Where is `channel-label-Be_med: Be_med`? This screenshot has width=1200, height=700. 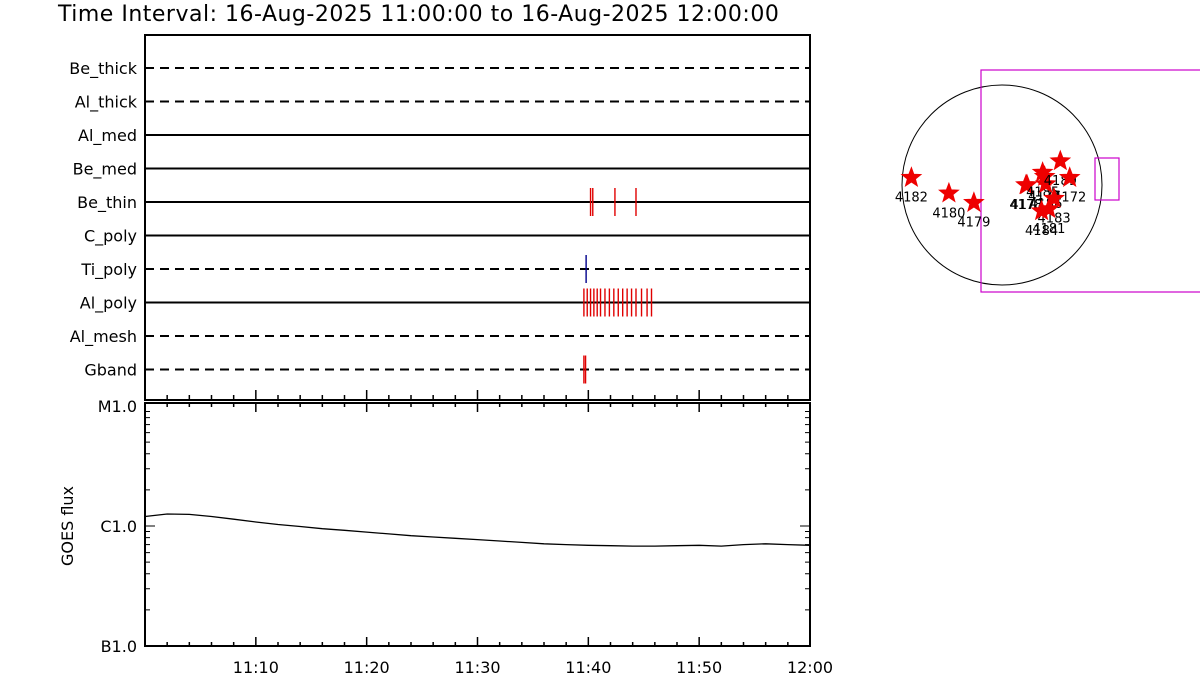
channel-label-Be_med: Be_med is located at coordinates (105, 170).